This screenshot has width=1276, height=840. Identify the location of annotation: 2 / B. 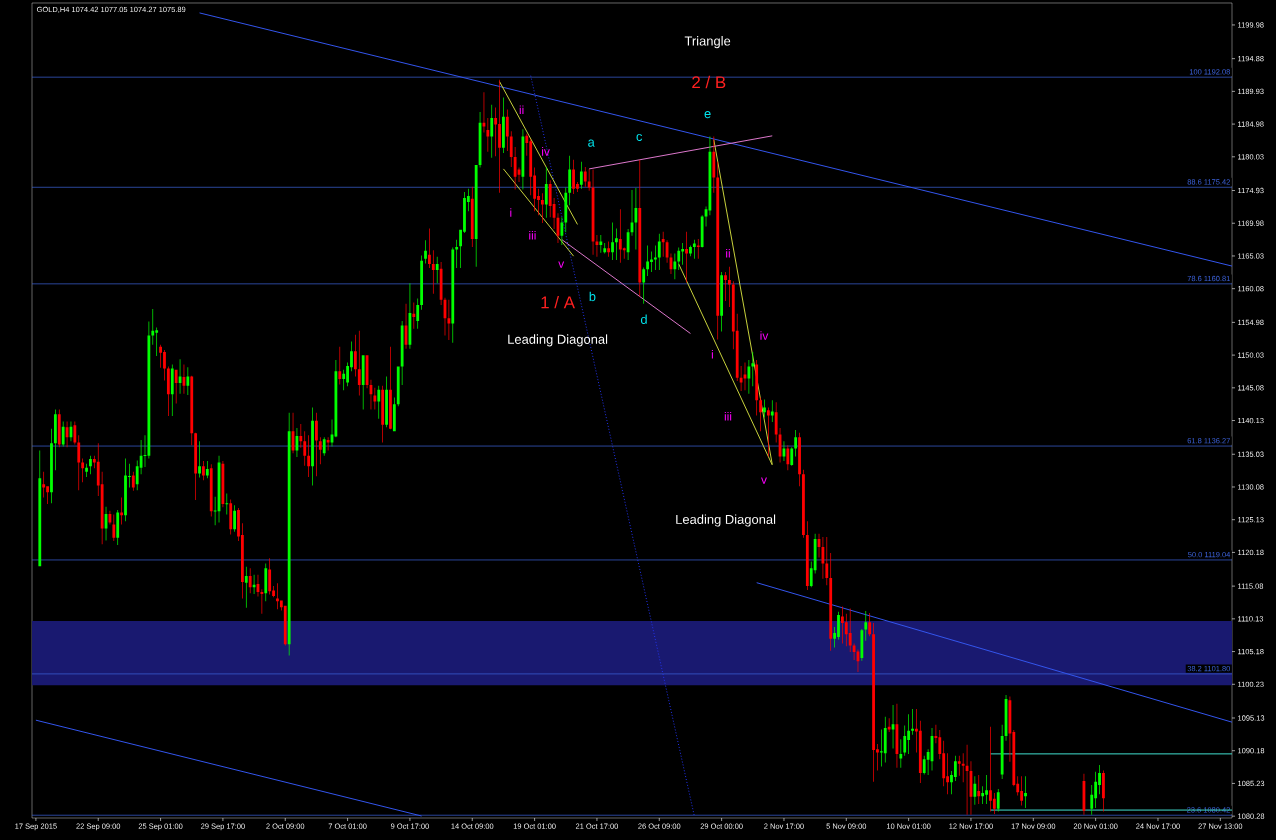
(709, 82).